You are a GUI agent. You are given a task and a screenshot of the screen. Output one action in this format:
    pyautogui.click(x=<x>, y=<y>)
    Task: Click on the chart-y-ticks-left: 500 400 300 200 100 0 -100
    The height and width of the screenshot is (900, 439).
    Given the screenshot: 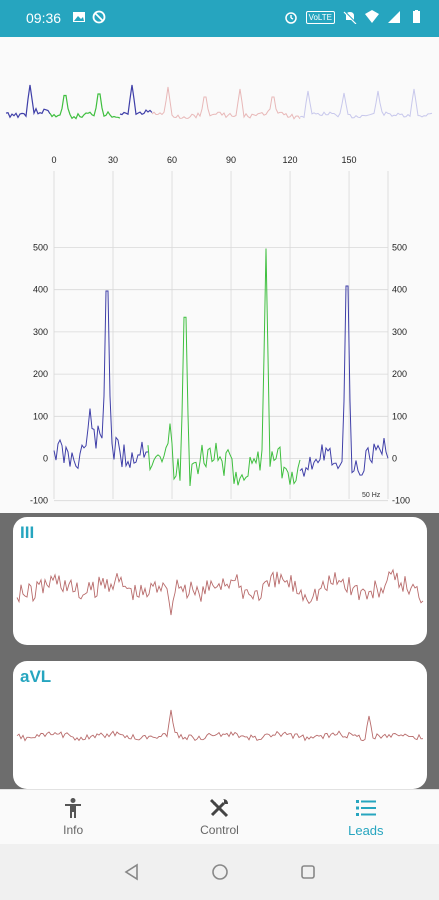 What is the action you would take?
    pyautogui.click(x=39, y=374)
    